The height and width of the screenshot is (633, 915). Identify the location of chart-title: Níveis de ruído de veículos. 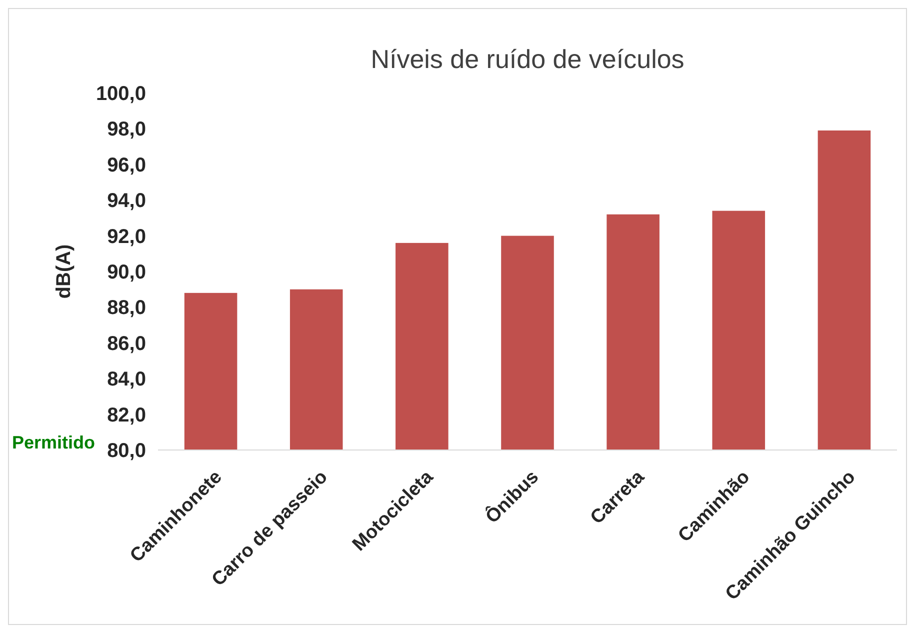
(527, 59).